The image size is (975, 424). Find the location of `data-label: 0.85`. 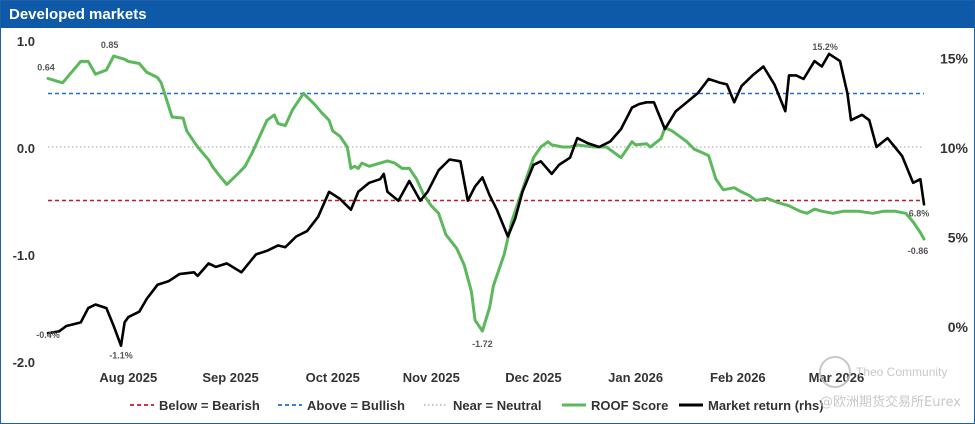

data-label: 0.85 is located at coordinates (110, 45).